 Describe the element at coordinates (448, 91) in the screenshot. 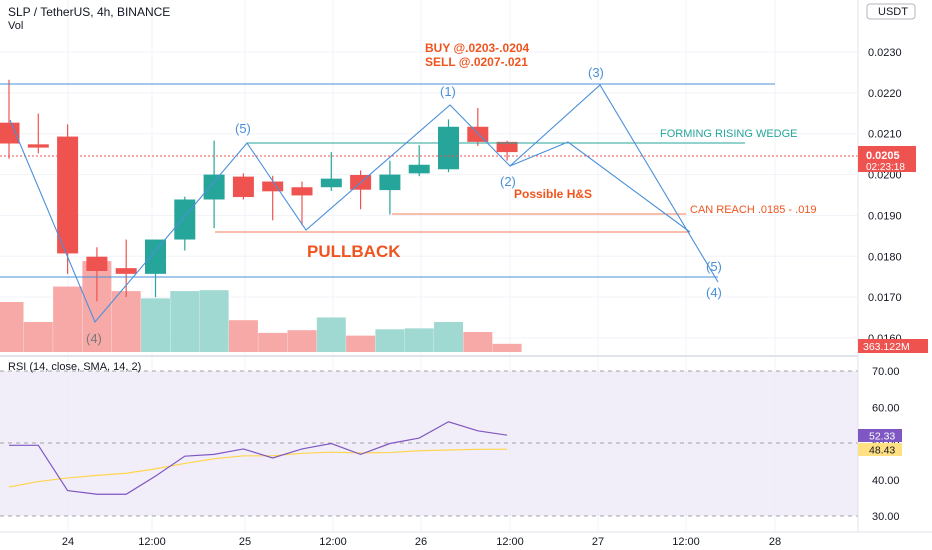

I see `wave-label-1: (1)` at that location.